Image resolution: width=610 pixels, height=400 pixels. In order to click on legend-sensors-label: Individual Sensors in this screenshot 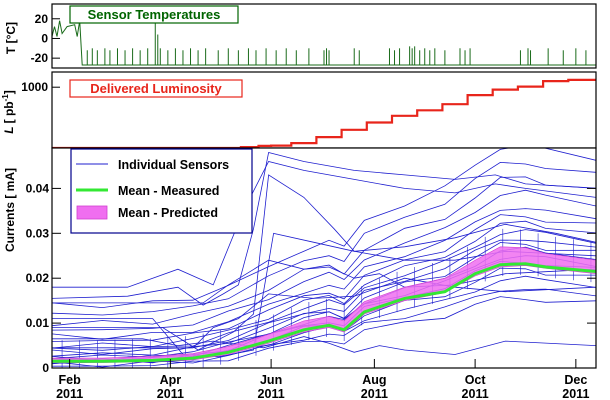, I will do `click(173, 165)`.